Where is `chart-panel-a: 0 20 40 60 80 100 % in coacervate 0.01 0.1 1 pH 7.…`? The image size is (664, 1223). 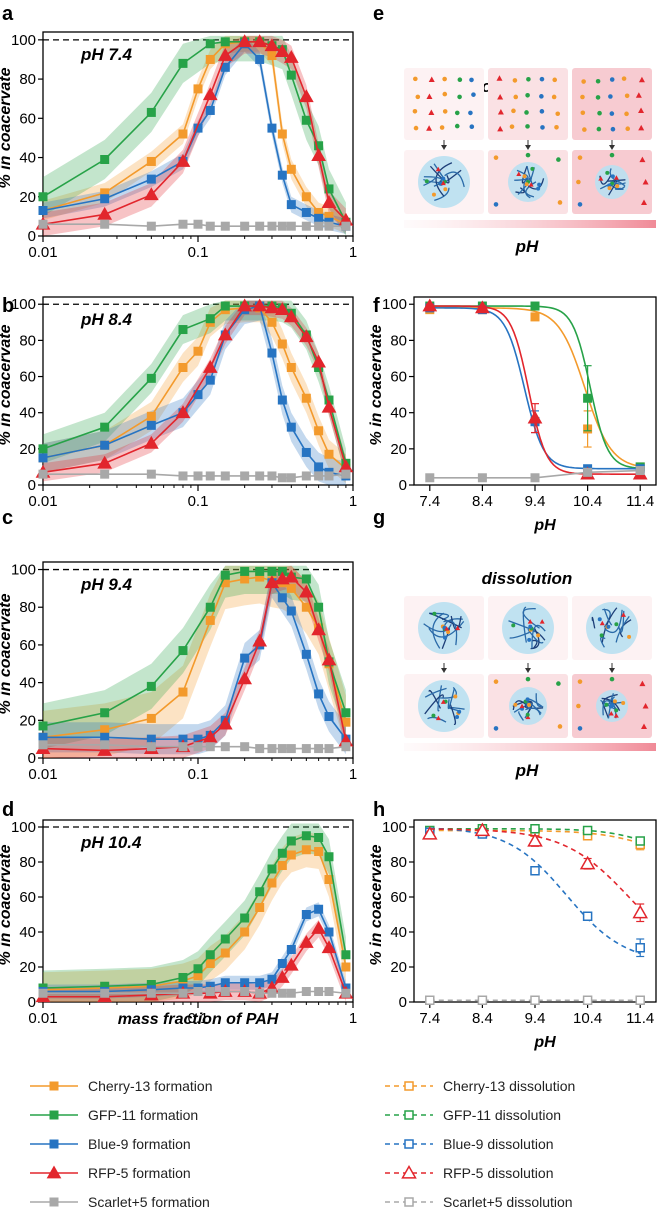
chart-panel-a: 0 20 40 60 80 100 % in coacervate 0.01 0.1 1 pH 7.… is located at coordinates (178, 146).